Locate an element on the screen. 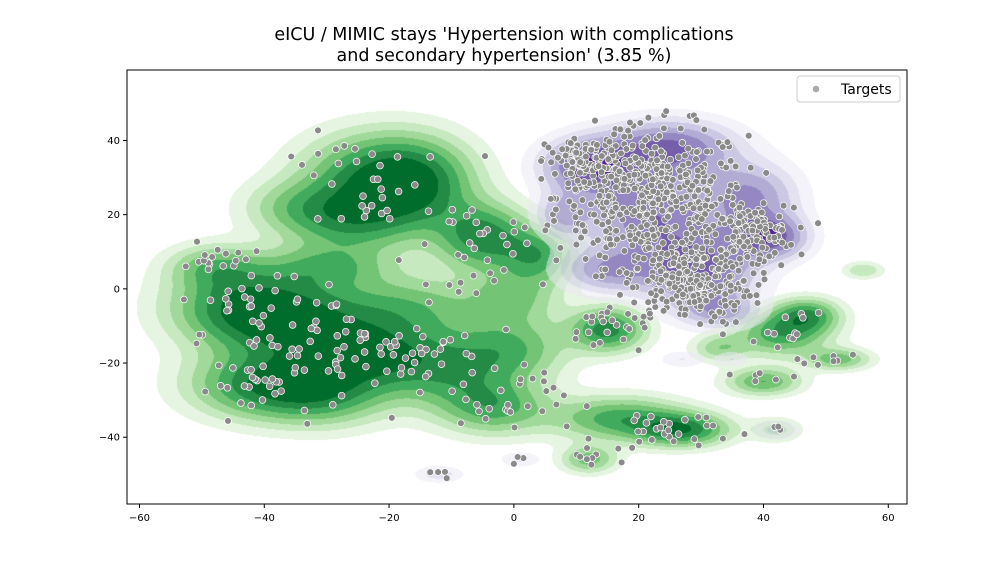  chart-title-line-2: and secondary hypertension' (3.85 %) is located at coordinates (504, 56).